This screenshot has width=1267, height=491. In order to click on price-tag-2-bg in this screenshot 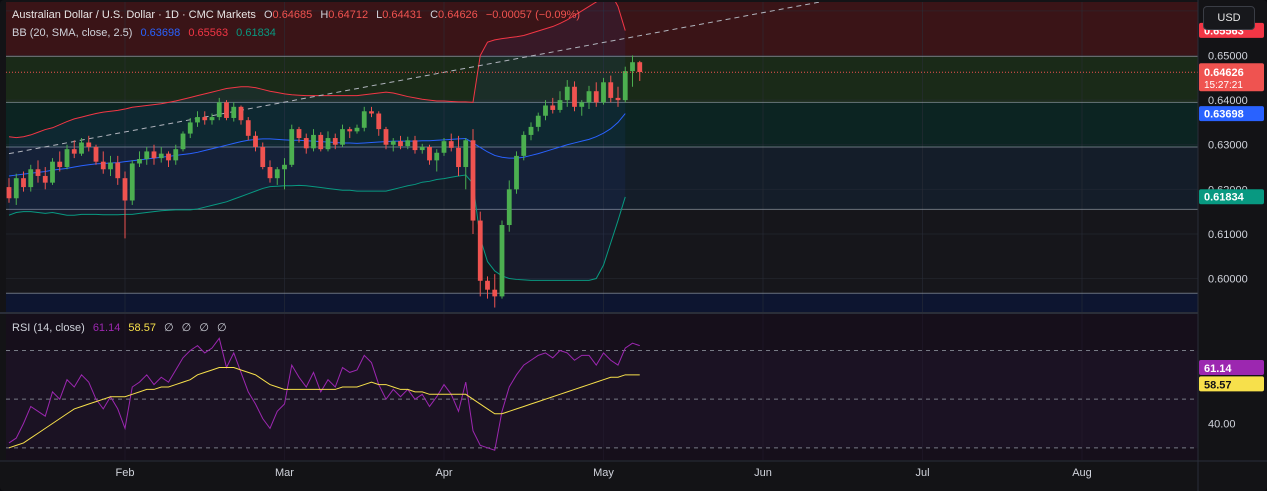, I will do `click(1231, 197)`.